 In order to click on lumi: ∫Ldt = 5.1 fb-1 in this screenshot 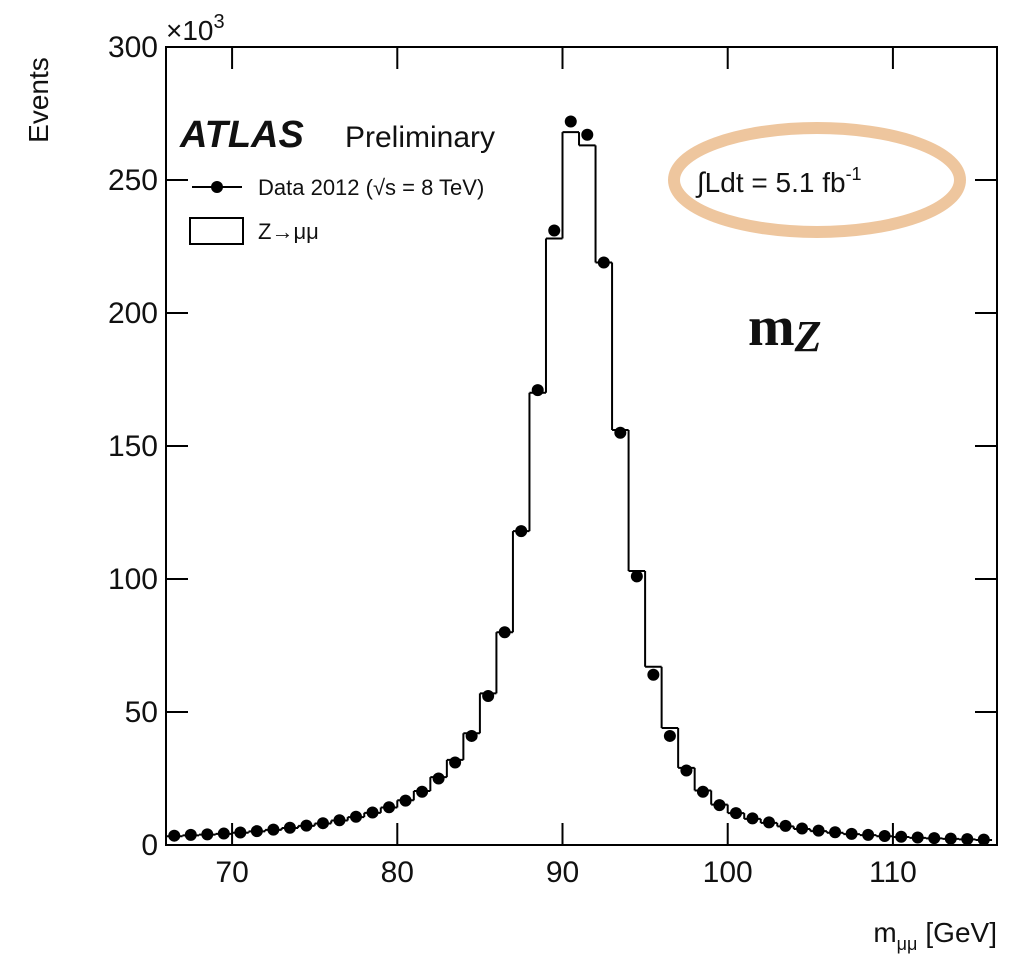, I will do `click(778, 181)`.